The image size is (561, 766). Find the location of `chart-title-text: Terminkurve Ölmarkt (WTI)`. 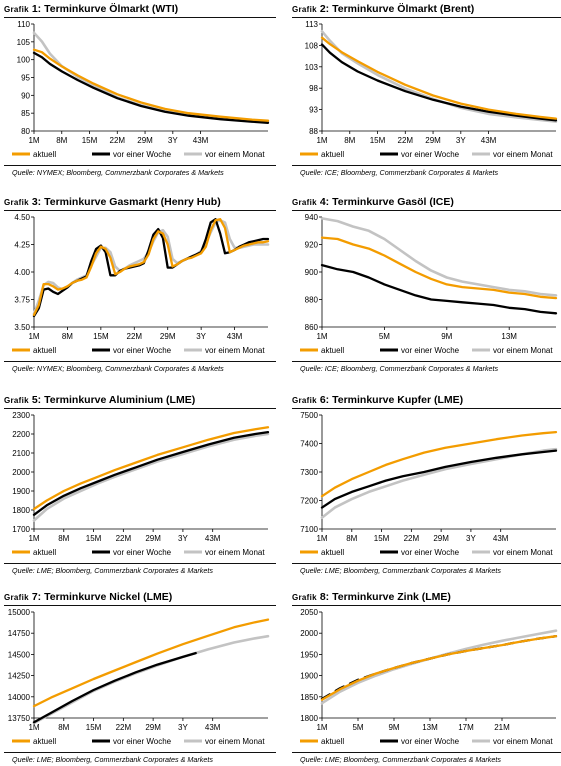

chart-title-text: Terminkurve Ölmarkt (WTI) is located at coordinates (111, 9).